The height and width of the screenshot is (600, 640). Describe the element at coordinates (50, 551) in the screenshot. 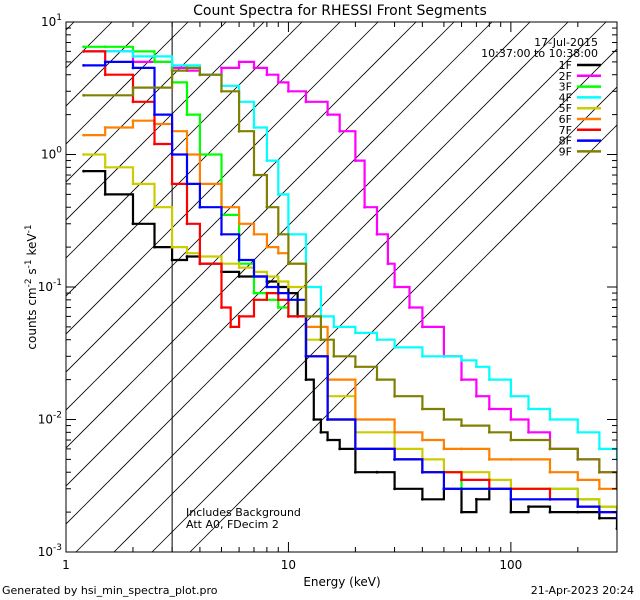

I see `y-tick-label: 10⁻³` at that location.